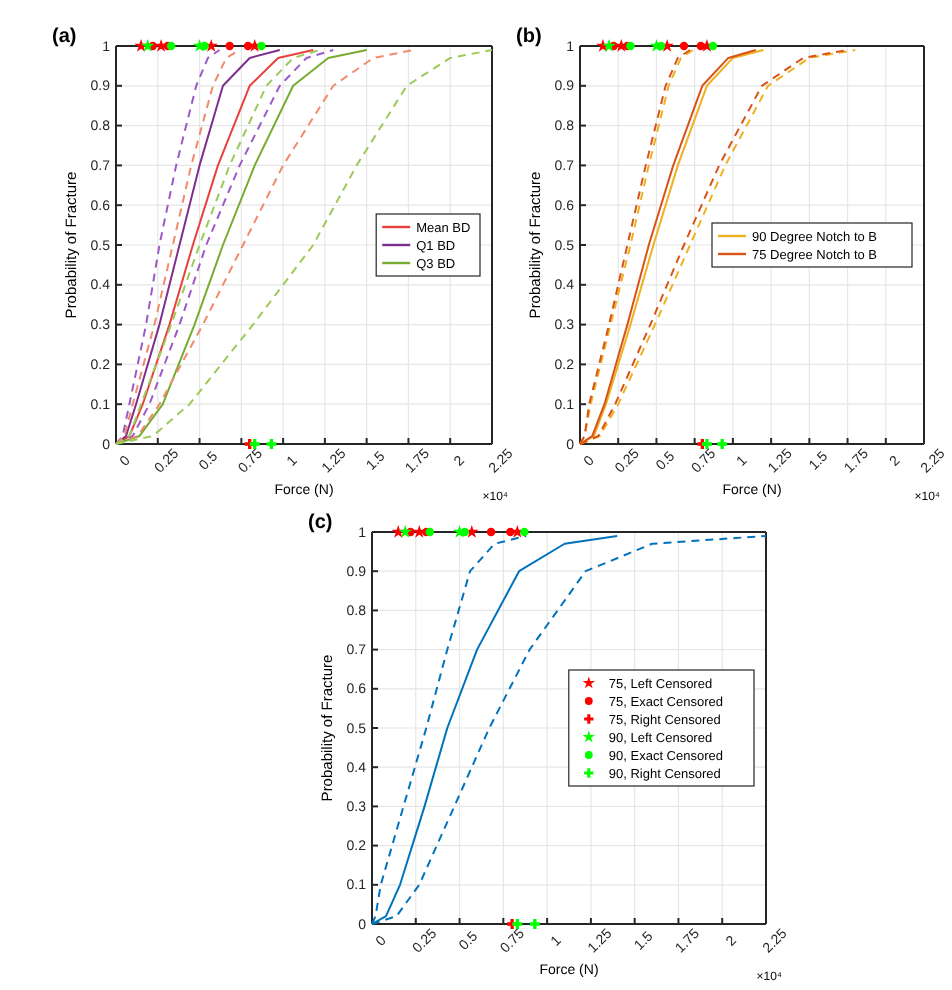 This screenshot has width=952, height=990. What do you see at coordinates (64, 37) in the screenshot?
I see `chart-title: (a)` at bounding box center [64, 37].